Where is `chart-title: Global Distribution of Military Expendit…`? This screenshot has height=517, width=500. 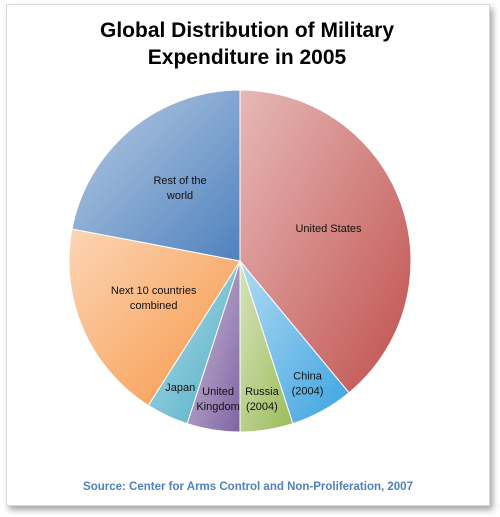 chart-title: Global Distribution of Military Expendit… is located at coordinates (247, 44).